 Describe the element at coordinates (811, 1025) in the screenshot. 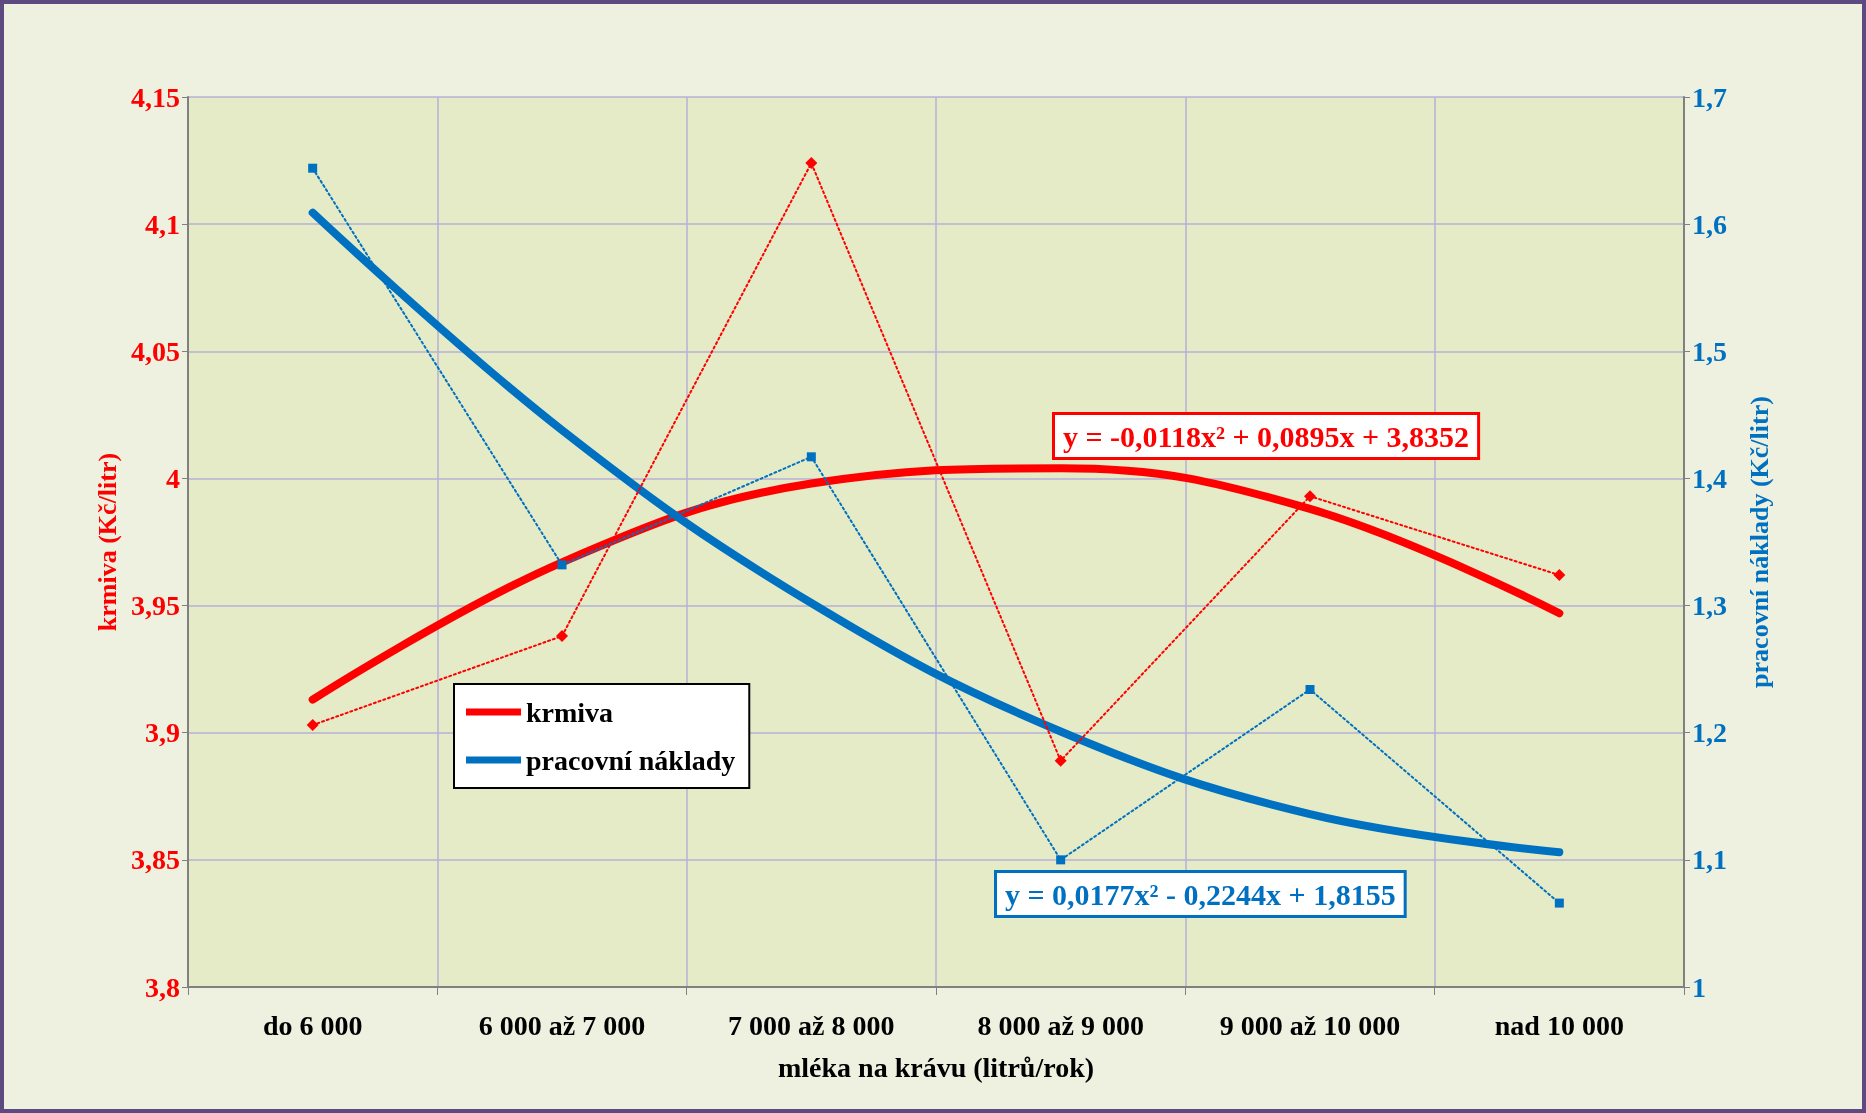

I see `x-tick-label: 7 000 až 8 000` at that location.